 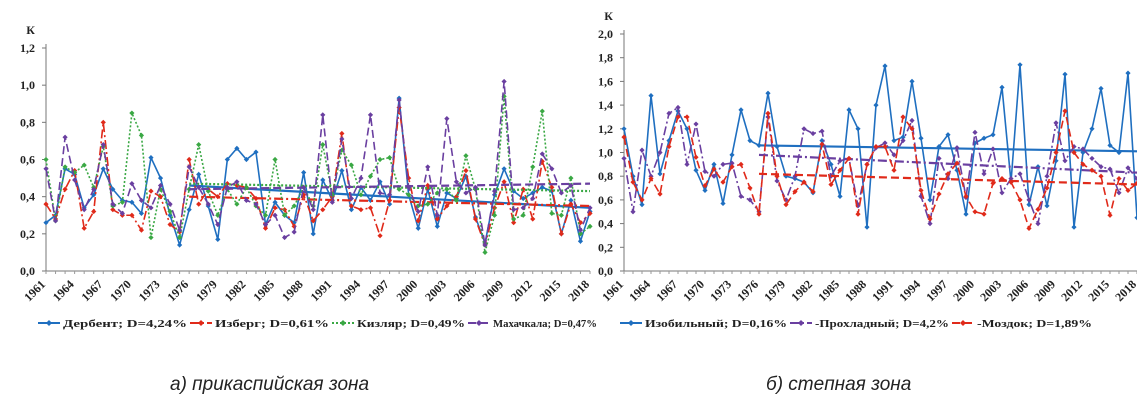 I want to click on x-tick-label: 1988, so click(x=855, y=290).